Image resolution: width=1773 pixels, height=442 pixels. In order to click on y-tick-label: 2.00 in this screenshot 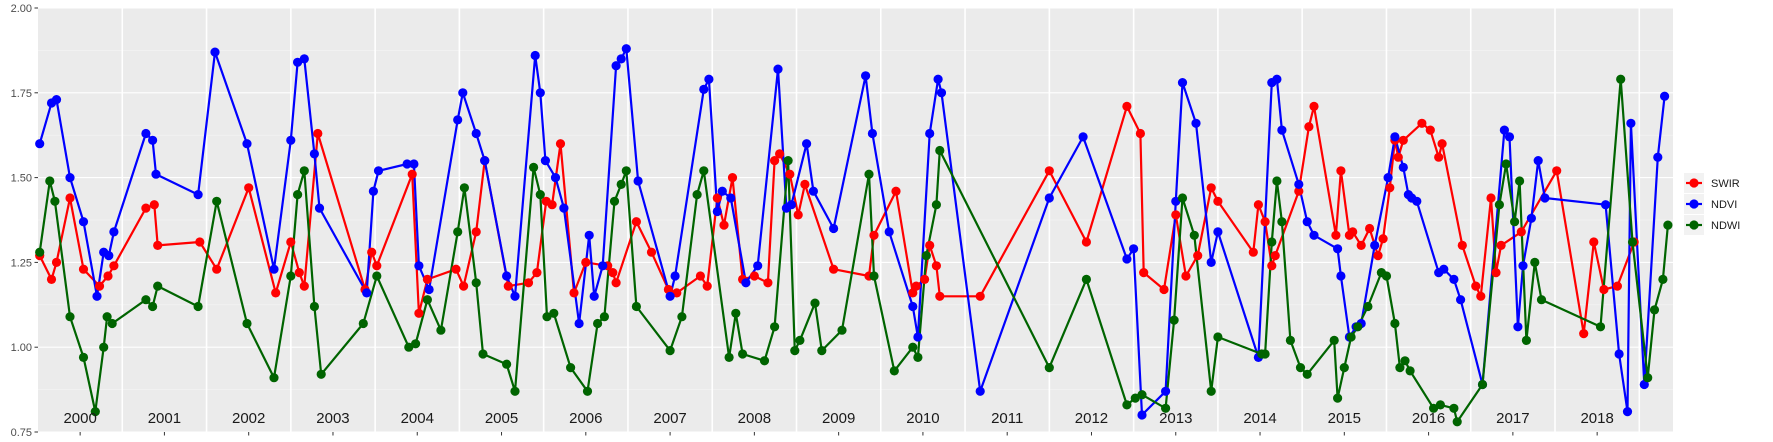, I will do `click(21, 9)`.